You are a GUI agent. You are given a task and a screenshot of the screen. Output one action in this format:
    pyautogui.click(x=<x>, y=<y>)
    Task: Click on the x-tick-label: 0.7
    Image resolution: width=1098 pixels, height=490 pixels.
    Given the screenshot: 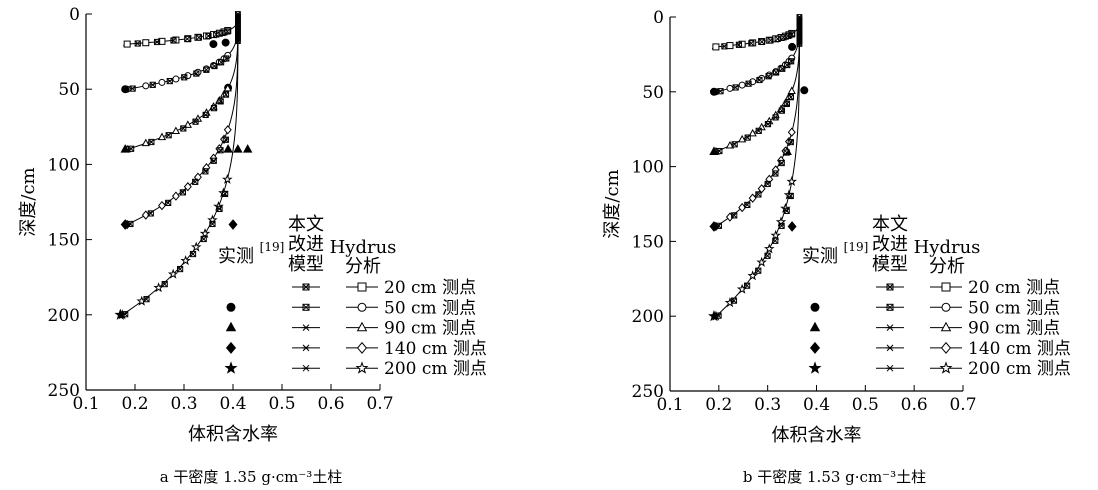 What is the action you would take?
    pyautogui.click(x=379, y=404)
    